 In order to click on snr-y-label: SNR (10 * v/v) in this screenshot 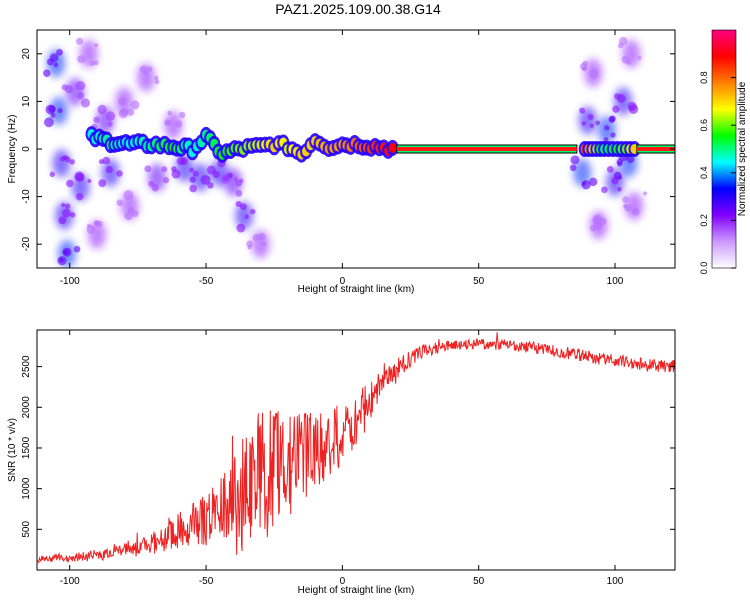, I will do `click(12, 450)`.